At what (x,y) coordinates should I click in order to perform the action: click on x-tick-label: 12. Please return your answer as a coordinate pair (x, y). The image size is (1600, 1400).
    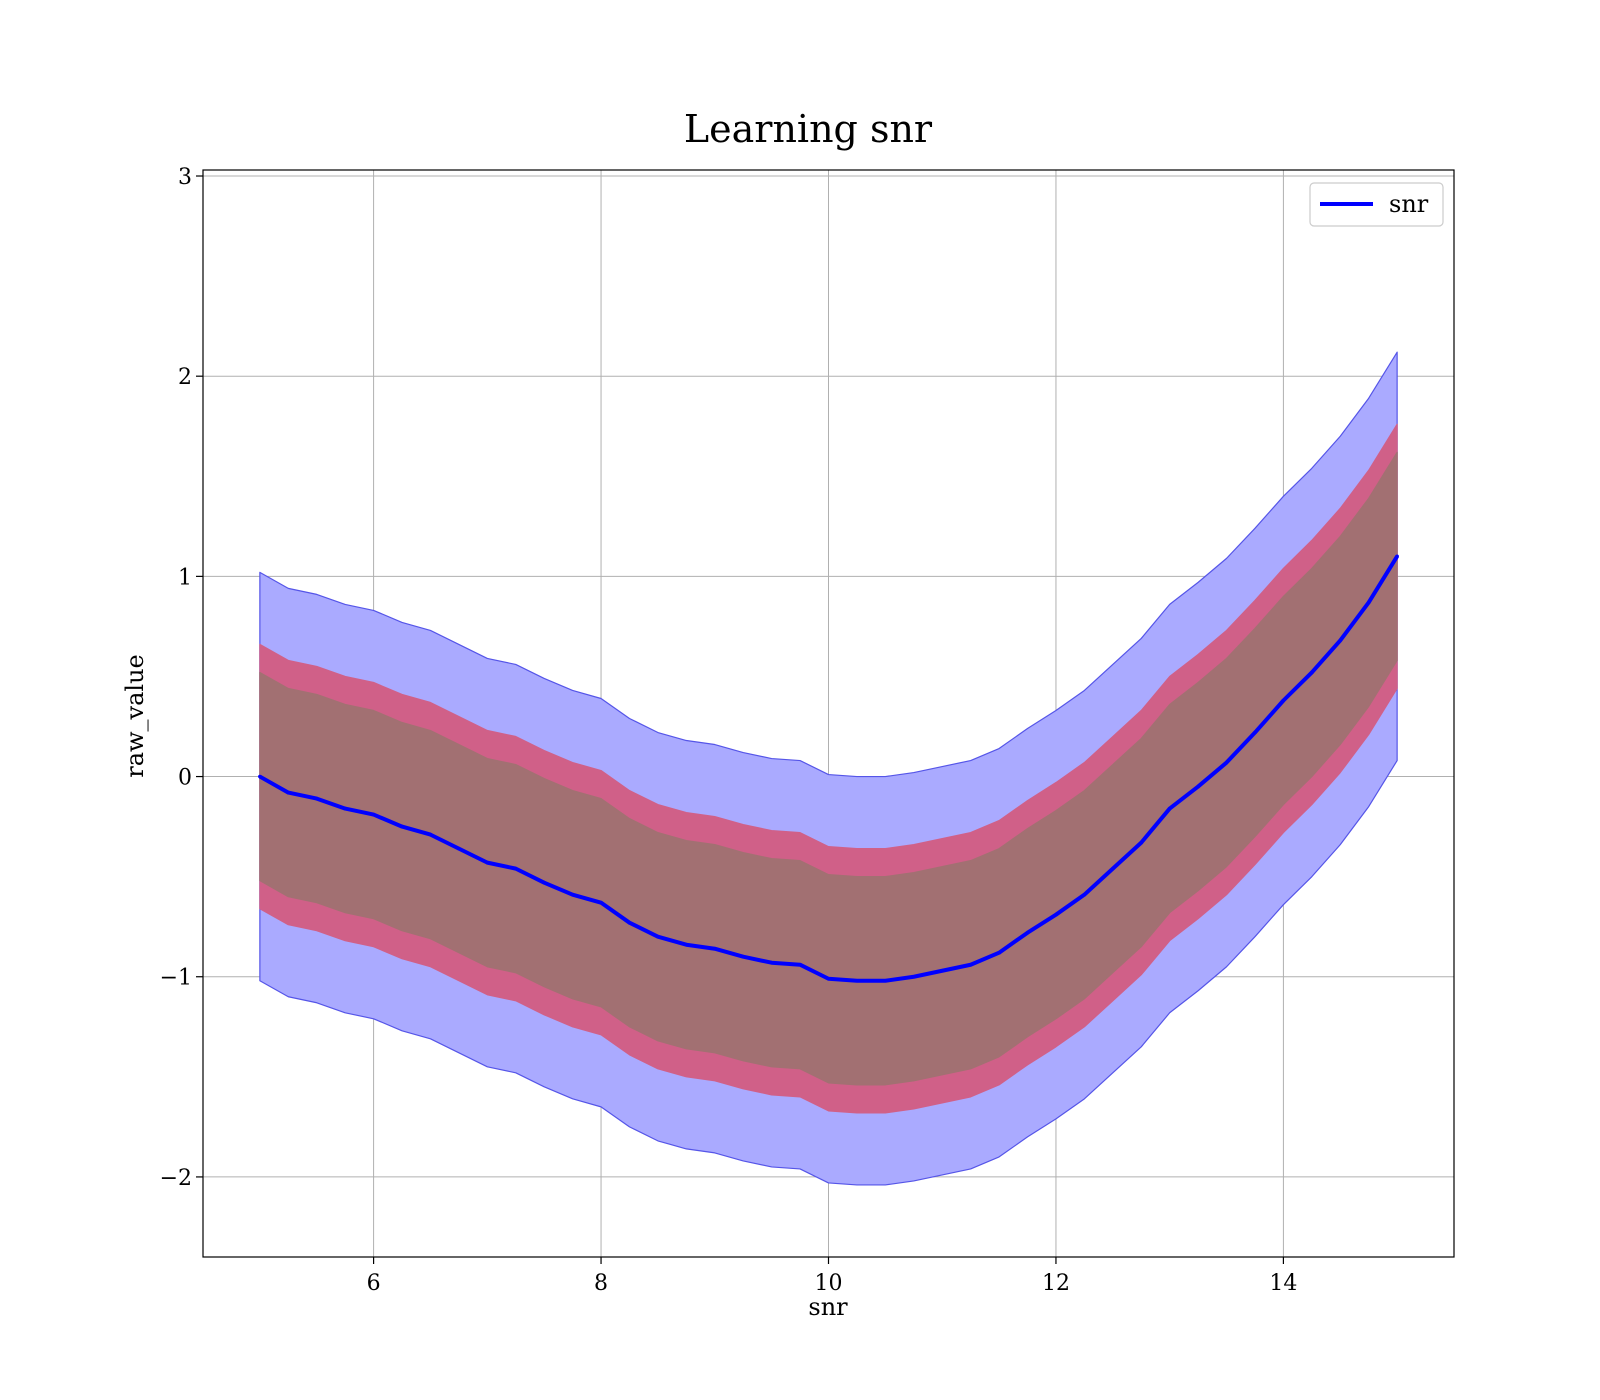
    Looking at the image, I should click on (1056, 1283).